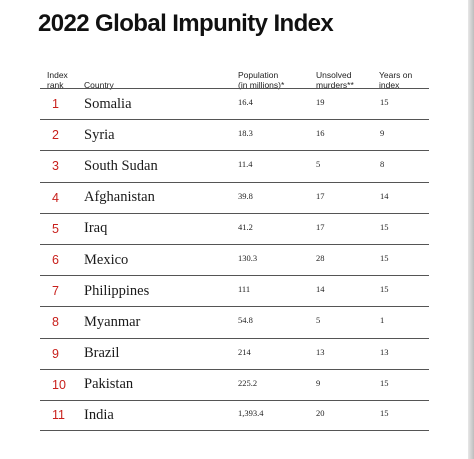 This screenshot has height=459, width=474. What do you see at coordinates (258, 75) in the screenshot?
I see `header-population-line1: Population` at bounding box center [258, 75].